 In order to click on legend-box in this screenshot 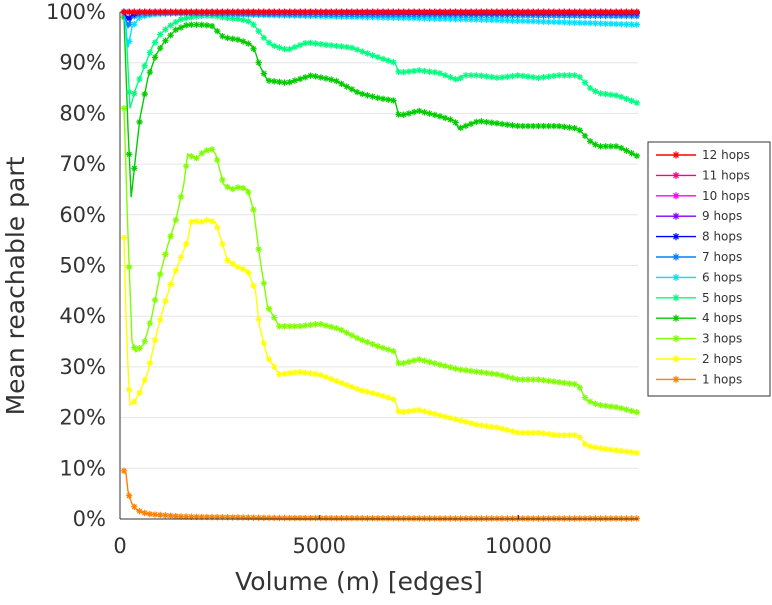, I will do `click(709, 269)`.